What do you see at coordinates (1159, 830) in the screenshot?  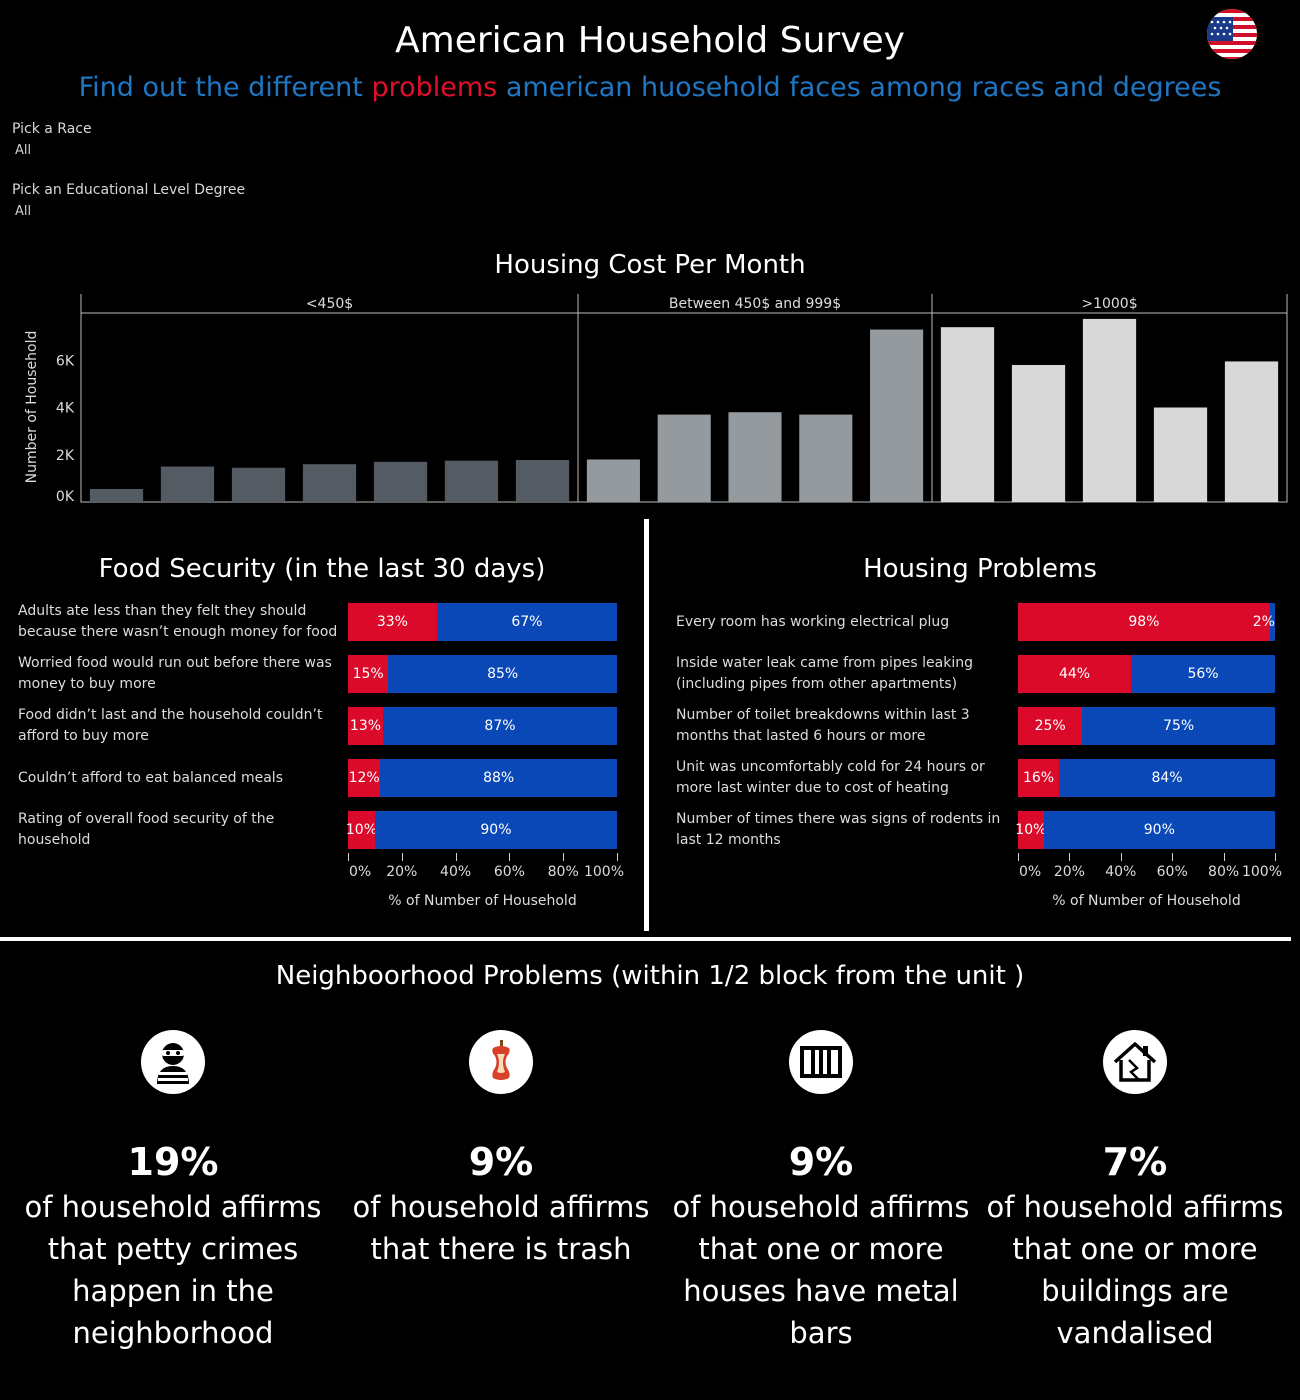 I see `no-segment: 90%` at bounding box center [1159, 830].